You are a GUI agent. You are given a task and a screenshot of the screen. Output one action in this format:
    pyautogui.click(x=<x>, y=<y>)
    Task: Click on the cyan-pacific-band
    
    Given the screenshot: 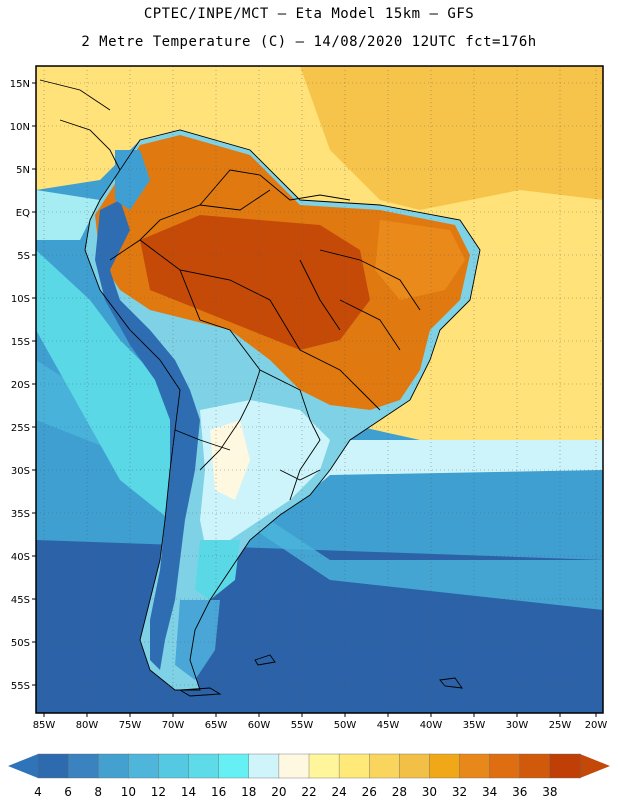 What is the action you would take?
    pyautogui.click(x=118, y=385)
    